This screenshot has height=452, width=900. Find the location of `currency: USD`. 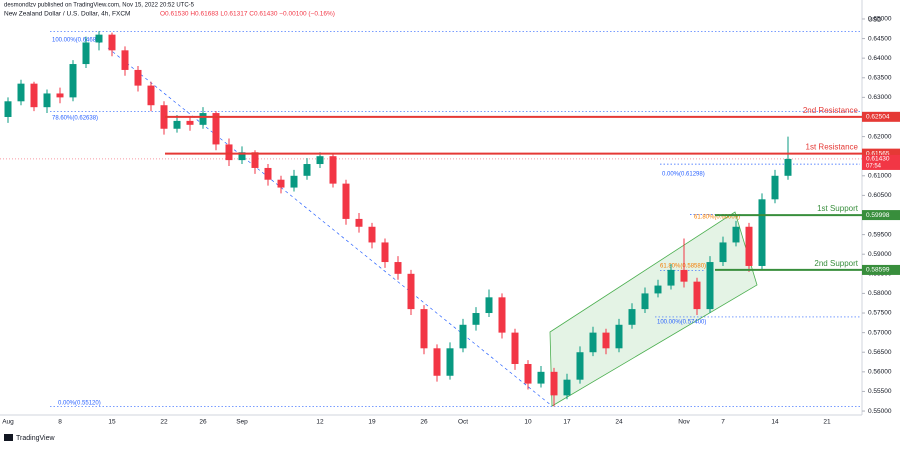

currency: USD is located at coordinates (875, 20).